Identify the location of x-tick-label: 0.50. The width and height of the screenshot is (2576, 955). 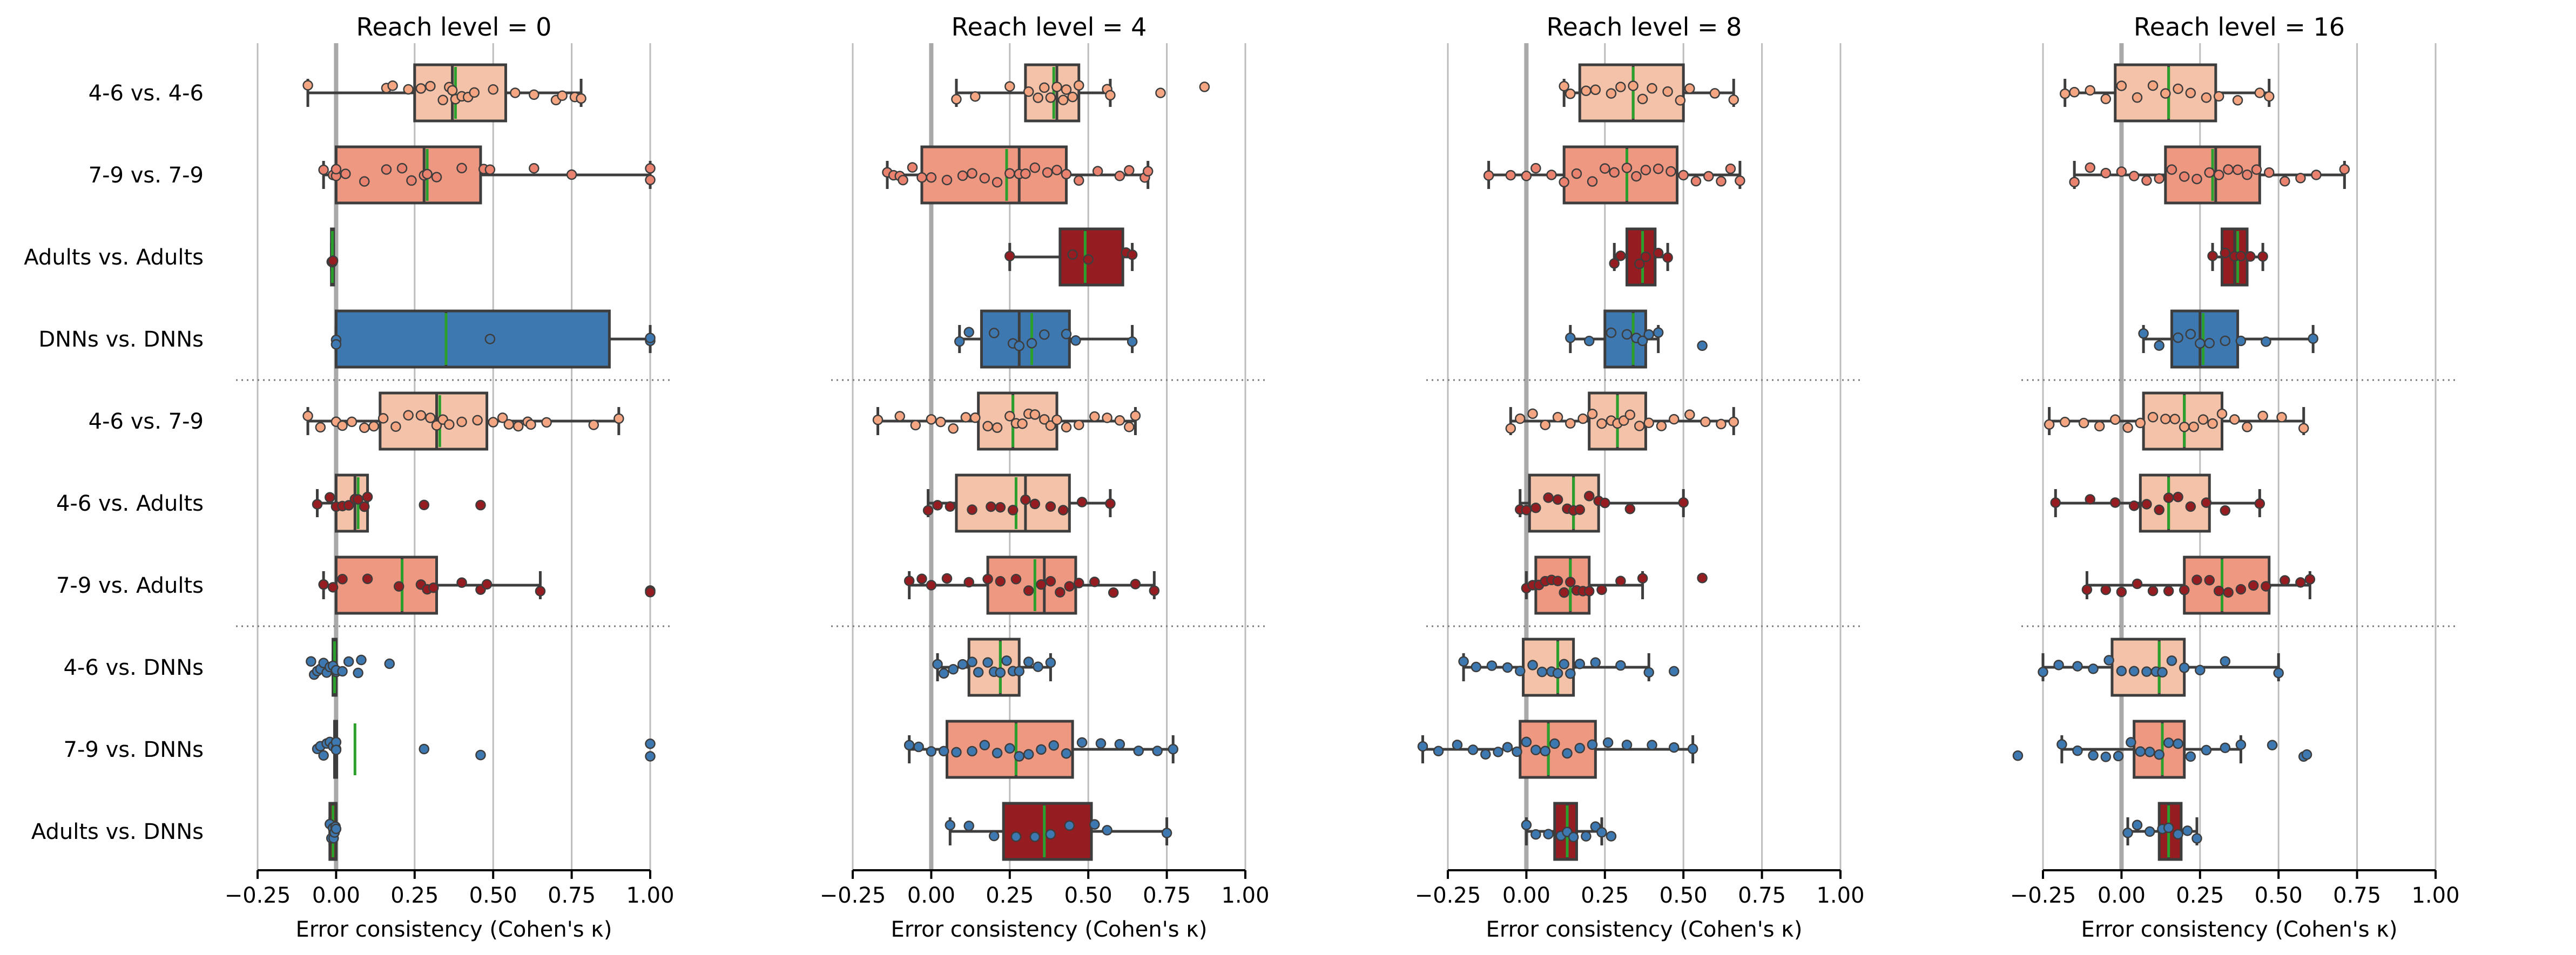
(493, 895).